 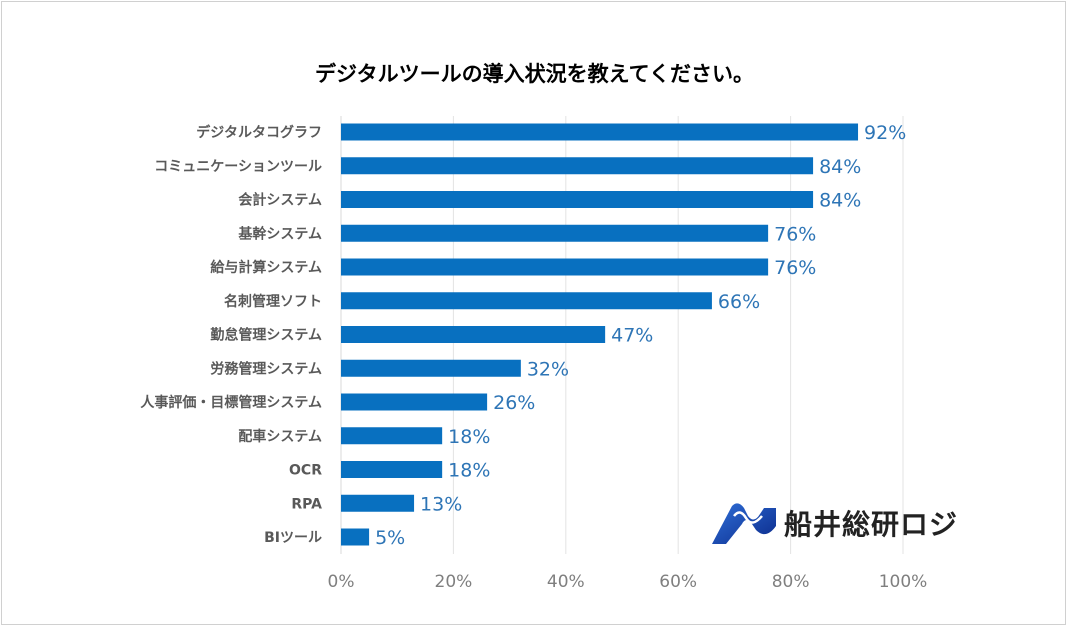 What do you see at coordinates (514, 403) in the screenshot?
I see `data-label: 26%` at bounding box center [514, 403].